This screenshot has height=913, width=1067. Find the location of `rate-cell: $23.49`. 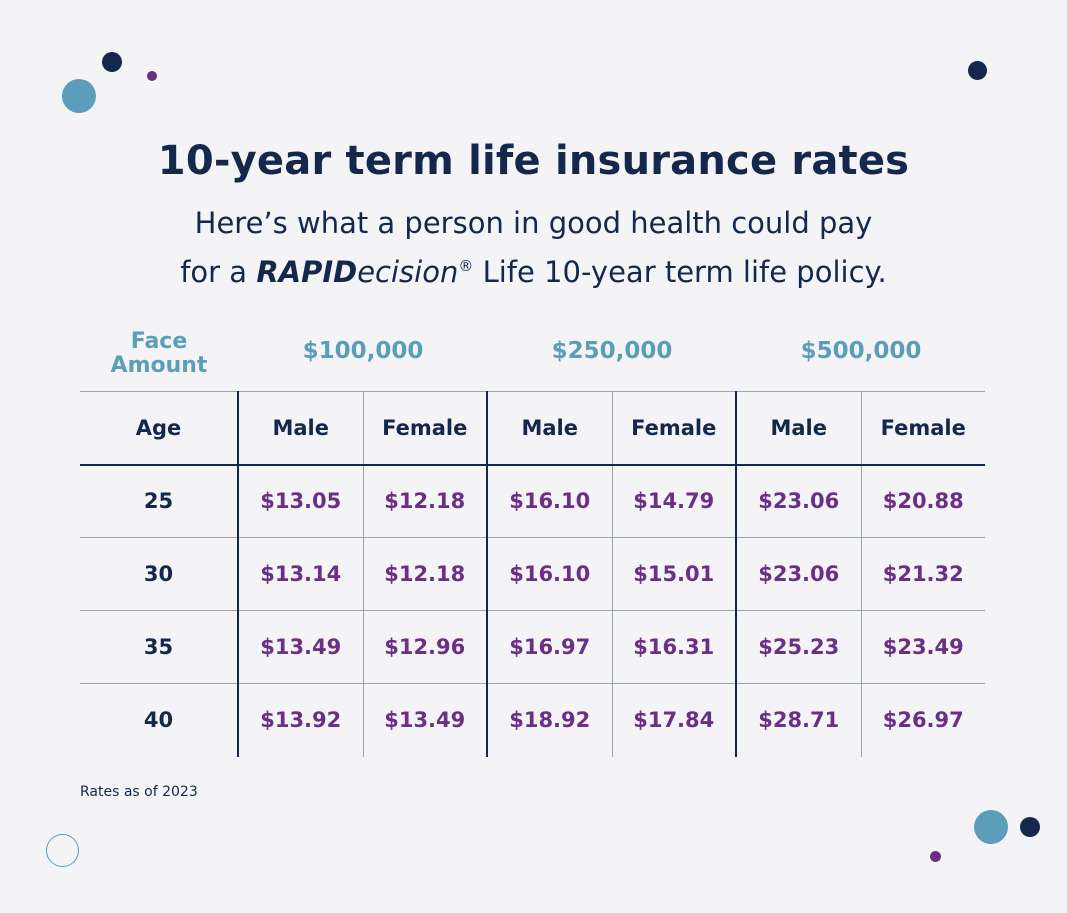

rate-cell: $23.49 is located at coordinates (923, 647).